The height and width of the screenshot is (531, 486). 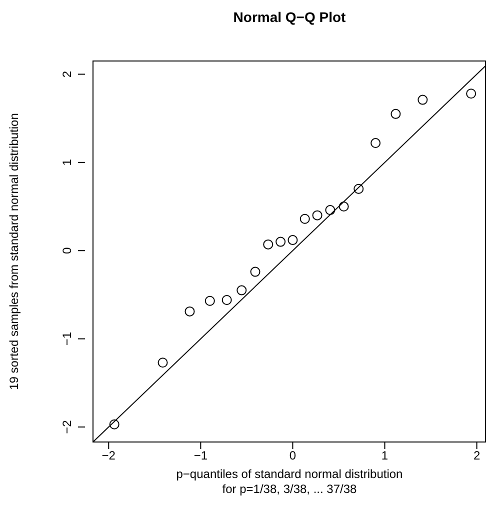 What do you see at coordinates (292, 455) in the screenshot?
I see `x-tick-label: 0` at bounding box center [292, 455].